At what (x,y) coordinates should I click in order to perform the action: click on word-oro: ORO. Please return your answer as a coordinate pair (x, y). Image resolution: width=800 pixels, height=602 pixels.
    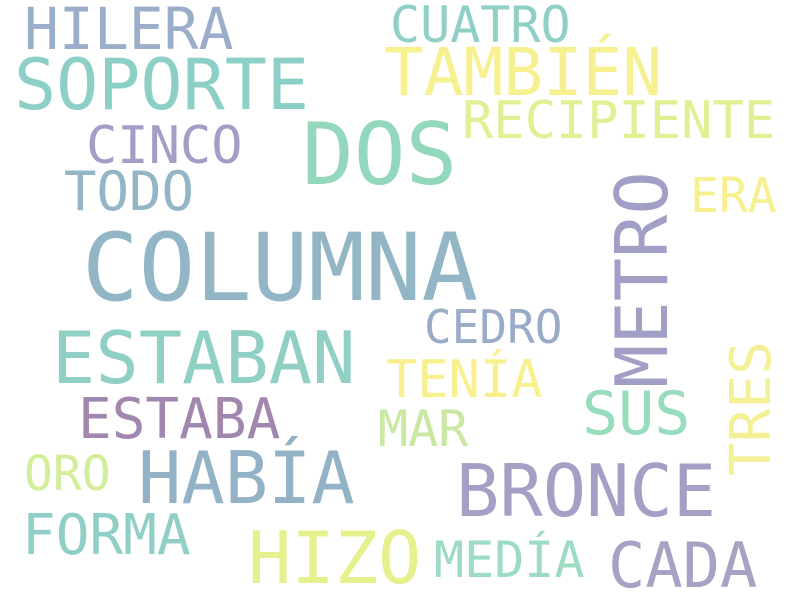
    Looking at the image, I should click on (67, 474).